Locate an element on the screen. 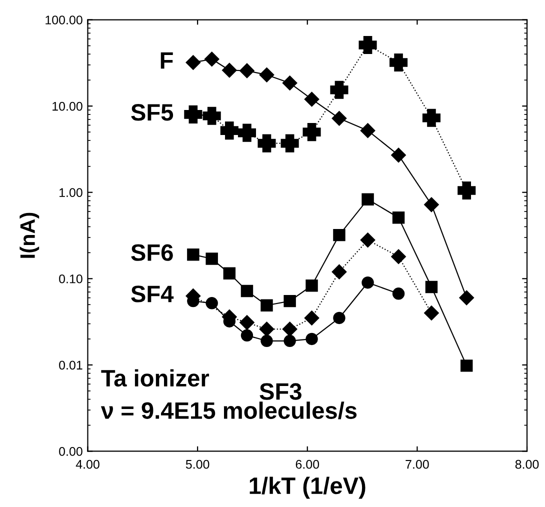 The image size is (545, 507). x-tick-label: 7.00 is located at coordinates (417, 464).